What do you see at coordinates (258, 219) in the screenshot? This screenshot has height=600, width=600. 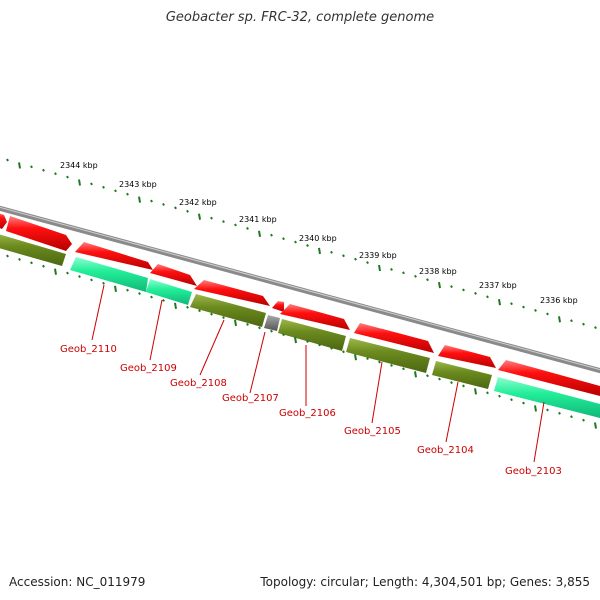 I see `kbp-label: 2341 kbp` at bounding box center [258, 219].